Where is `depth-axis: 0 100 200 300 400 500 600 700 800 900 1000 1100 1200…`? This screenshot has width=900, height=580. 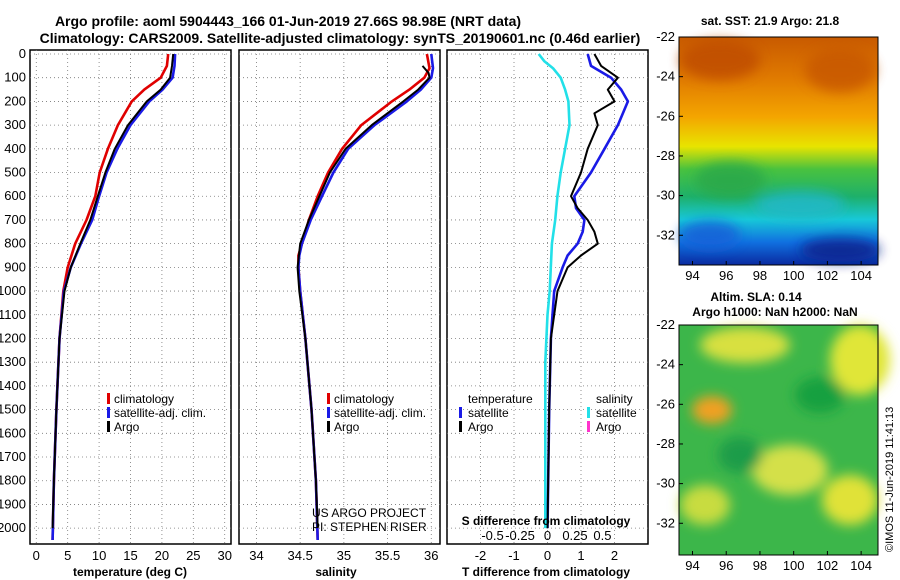
depth-axis: 0 100 200 300 400 500 600 700 800 900 1000 1100 1200… is located at coordinates (13, 290).